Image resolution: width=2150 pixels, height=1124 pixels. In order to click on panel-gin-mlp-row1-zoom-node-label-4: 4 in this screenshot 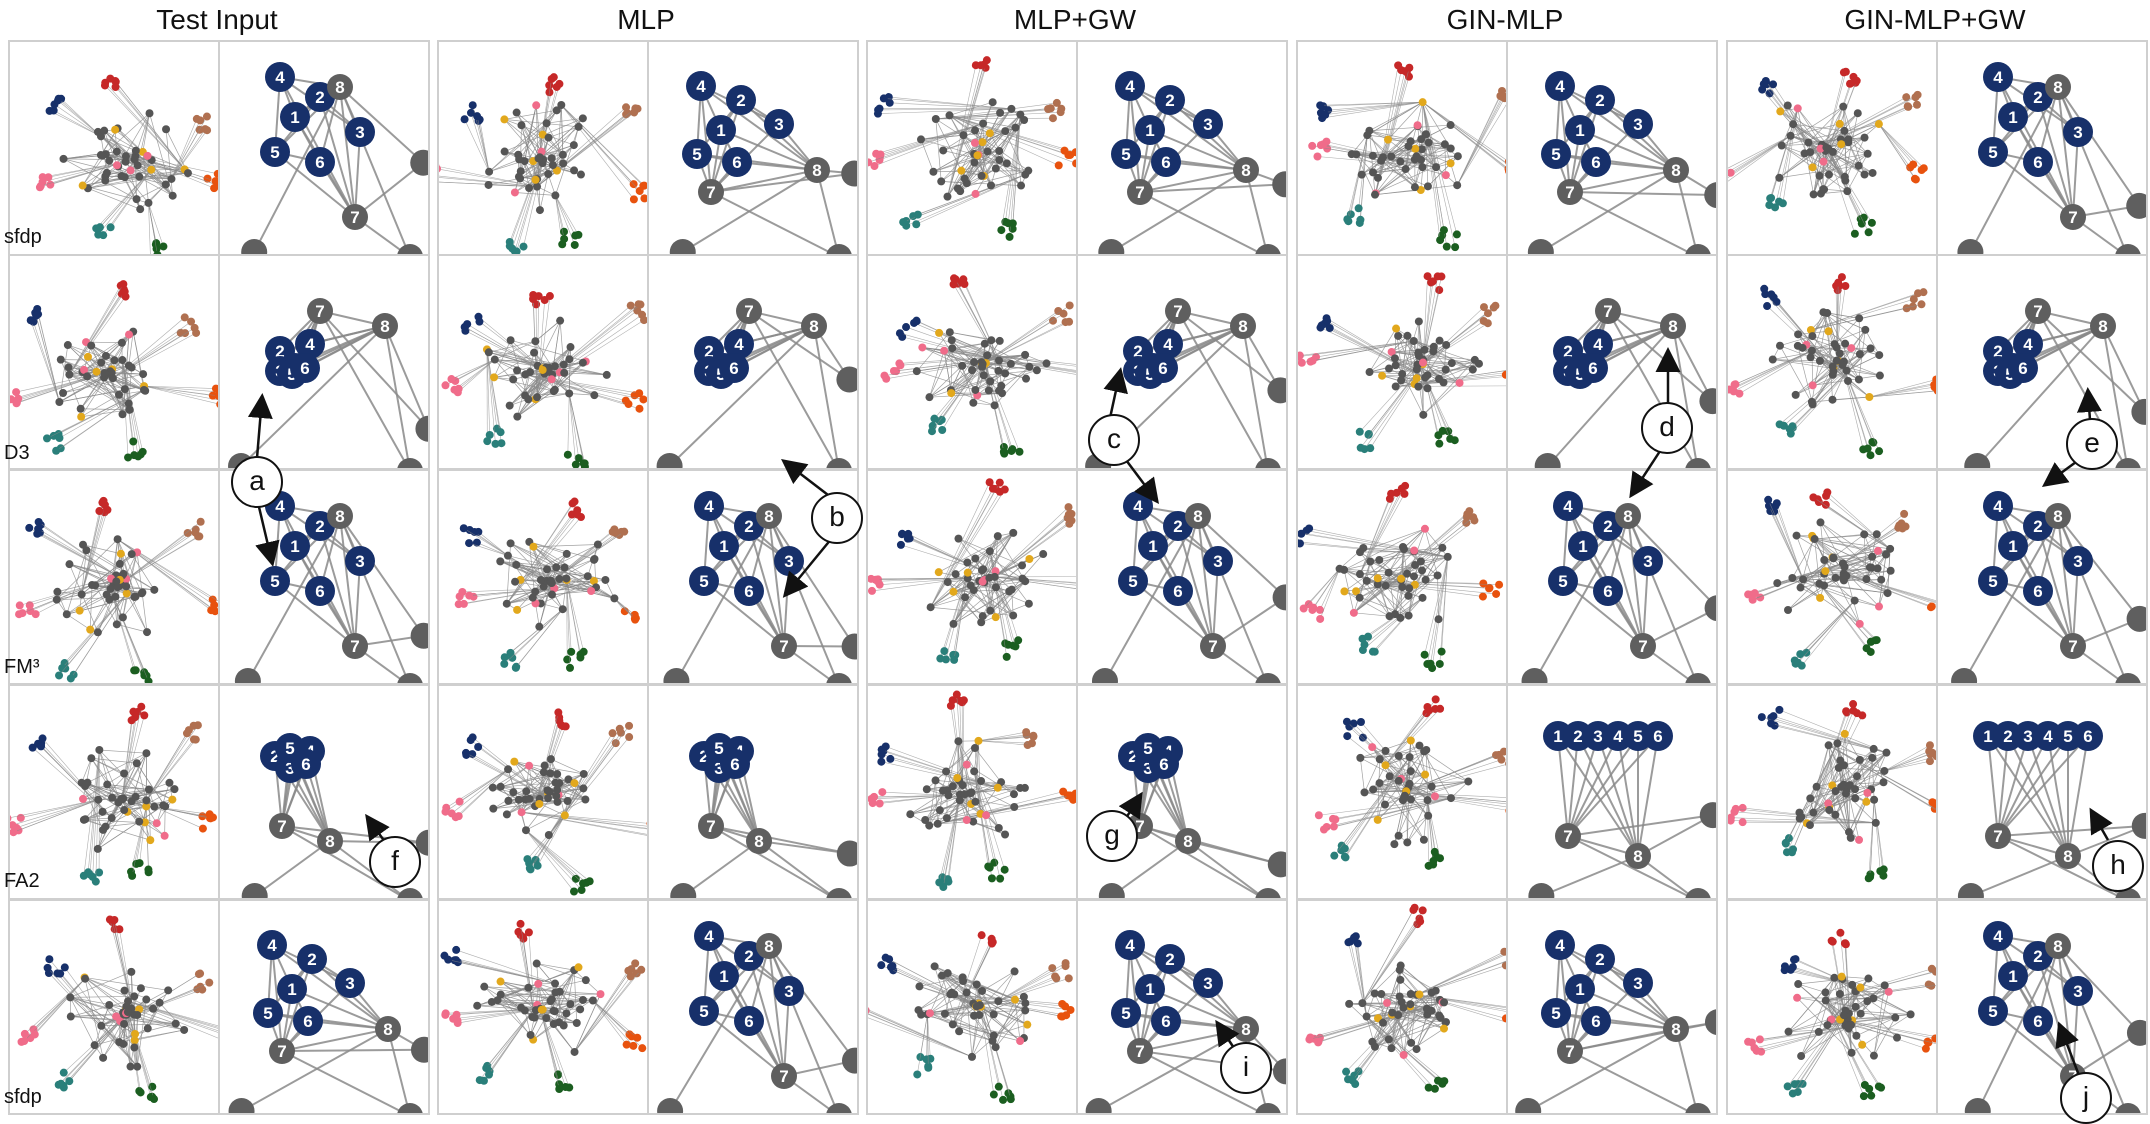, I will do `click(1560, 86)`.